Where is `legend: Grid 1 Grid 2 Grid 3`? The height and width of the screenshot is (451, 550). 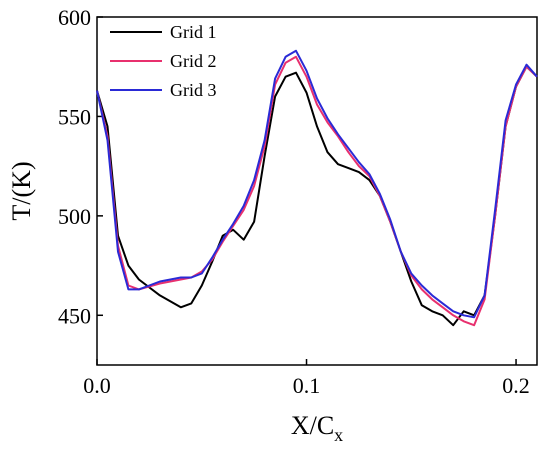
legend: Grid 1 Grid 2 Grid 3 is located at coordinates (163, 61).